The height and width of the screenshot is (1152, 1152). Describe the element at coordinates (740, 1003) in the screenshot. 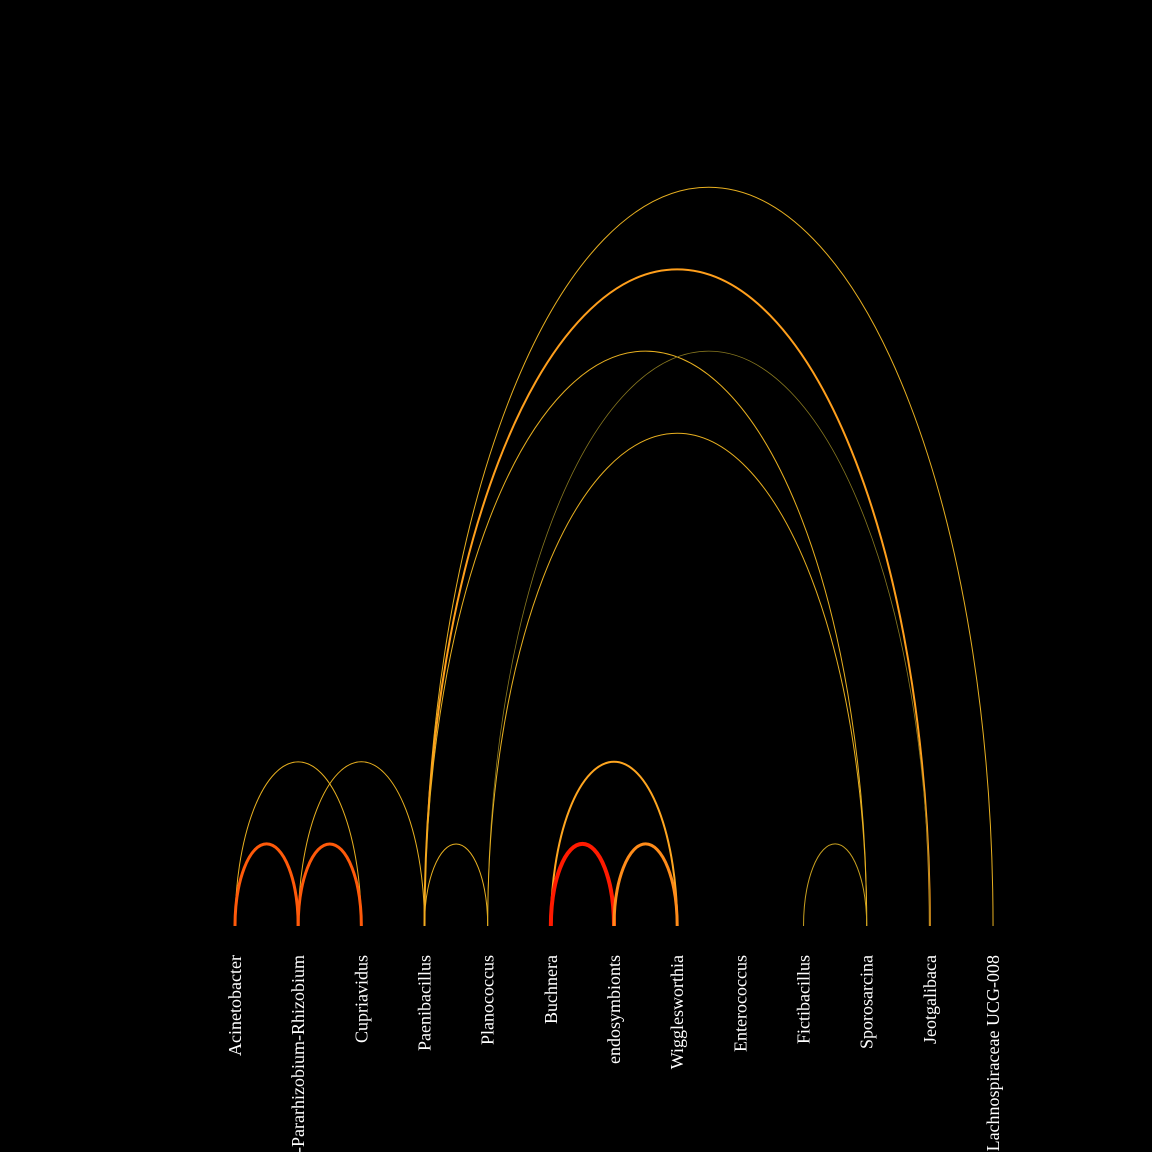

I see `node-label: Enterococcus` at that location.